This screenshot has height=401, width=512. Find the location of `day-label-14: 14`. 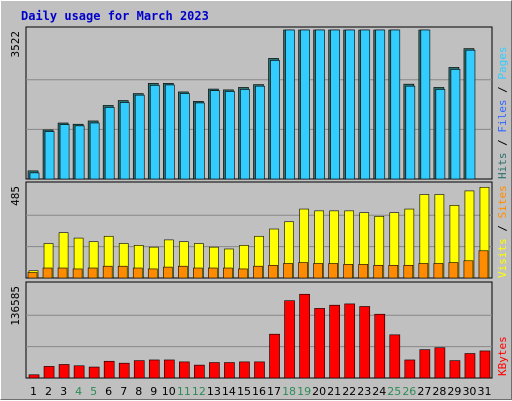

day-label-14: 14 is located at coordinates (229, 391).